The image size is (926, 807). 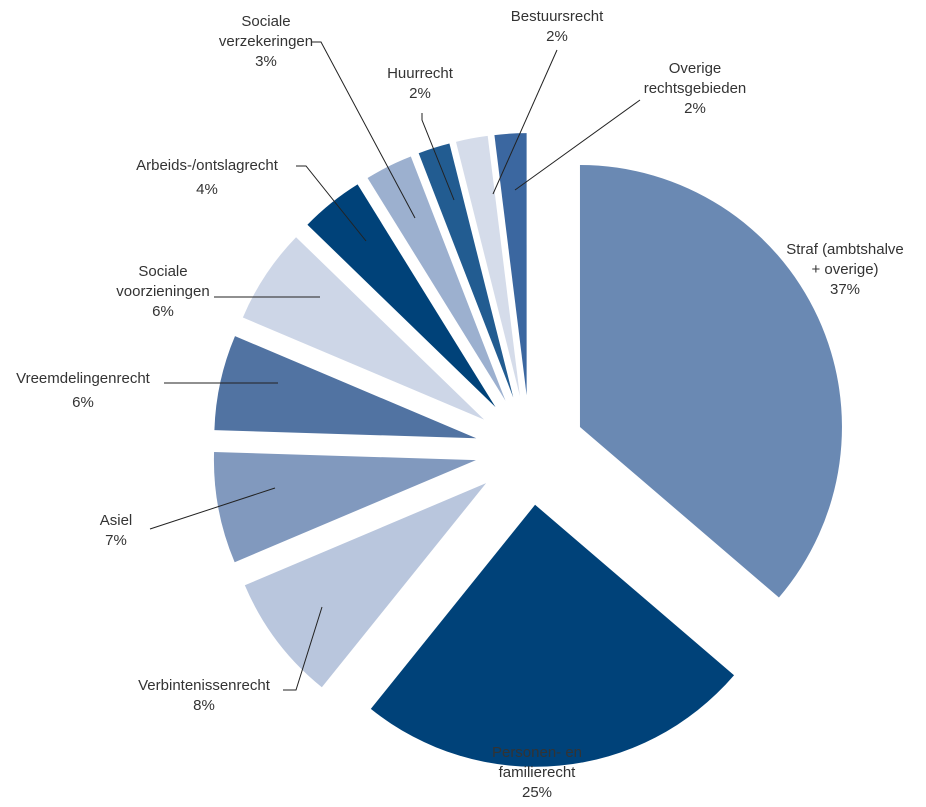 I want to click on slice-label-3: Asiel, so click(x=116, y=520).